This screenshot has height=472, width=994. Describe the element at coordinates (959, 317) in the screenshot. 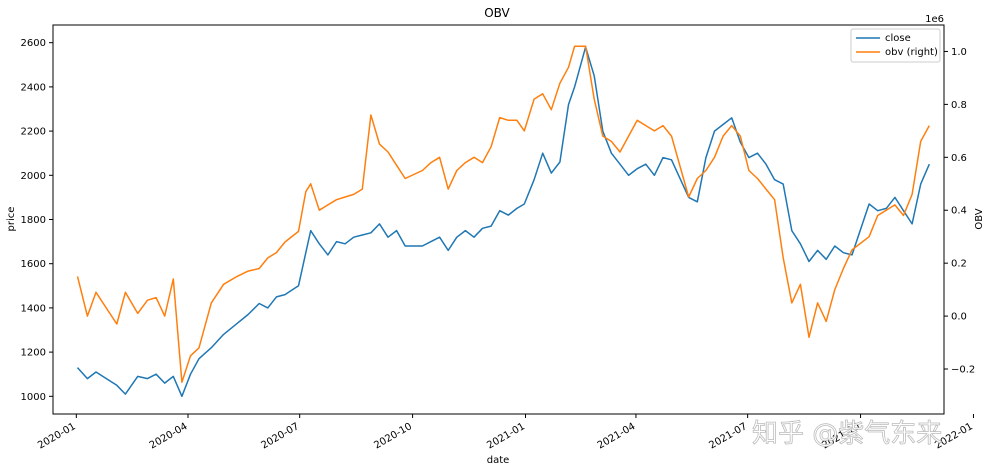

I see `y-right-tick-label: 0.0` at that location.